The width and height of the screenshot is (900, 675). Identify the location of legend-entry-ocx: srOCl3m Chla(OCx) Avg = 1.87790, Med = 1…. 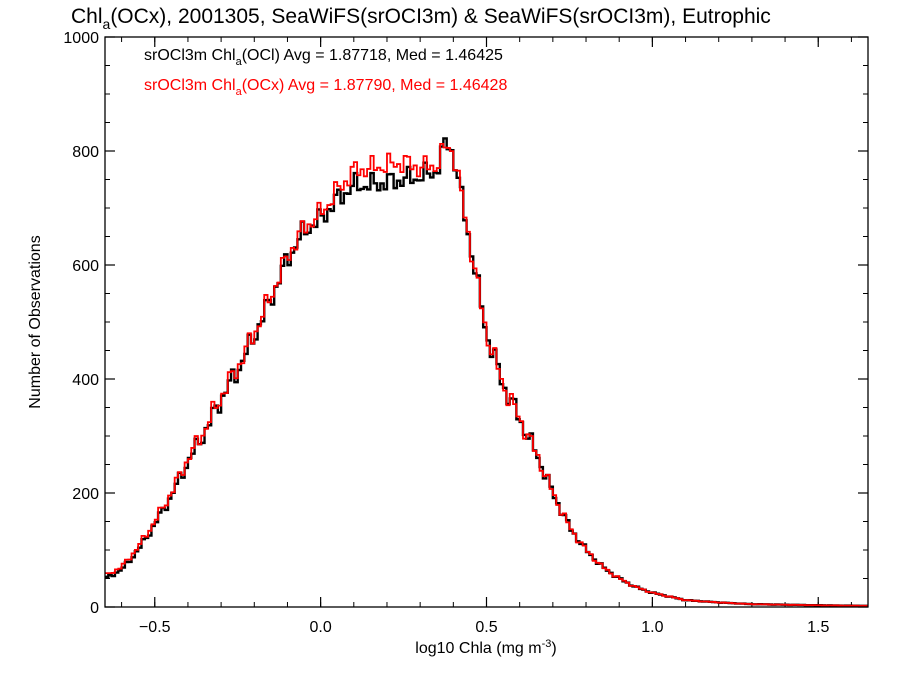
(325, 87).